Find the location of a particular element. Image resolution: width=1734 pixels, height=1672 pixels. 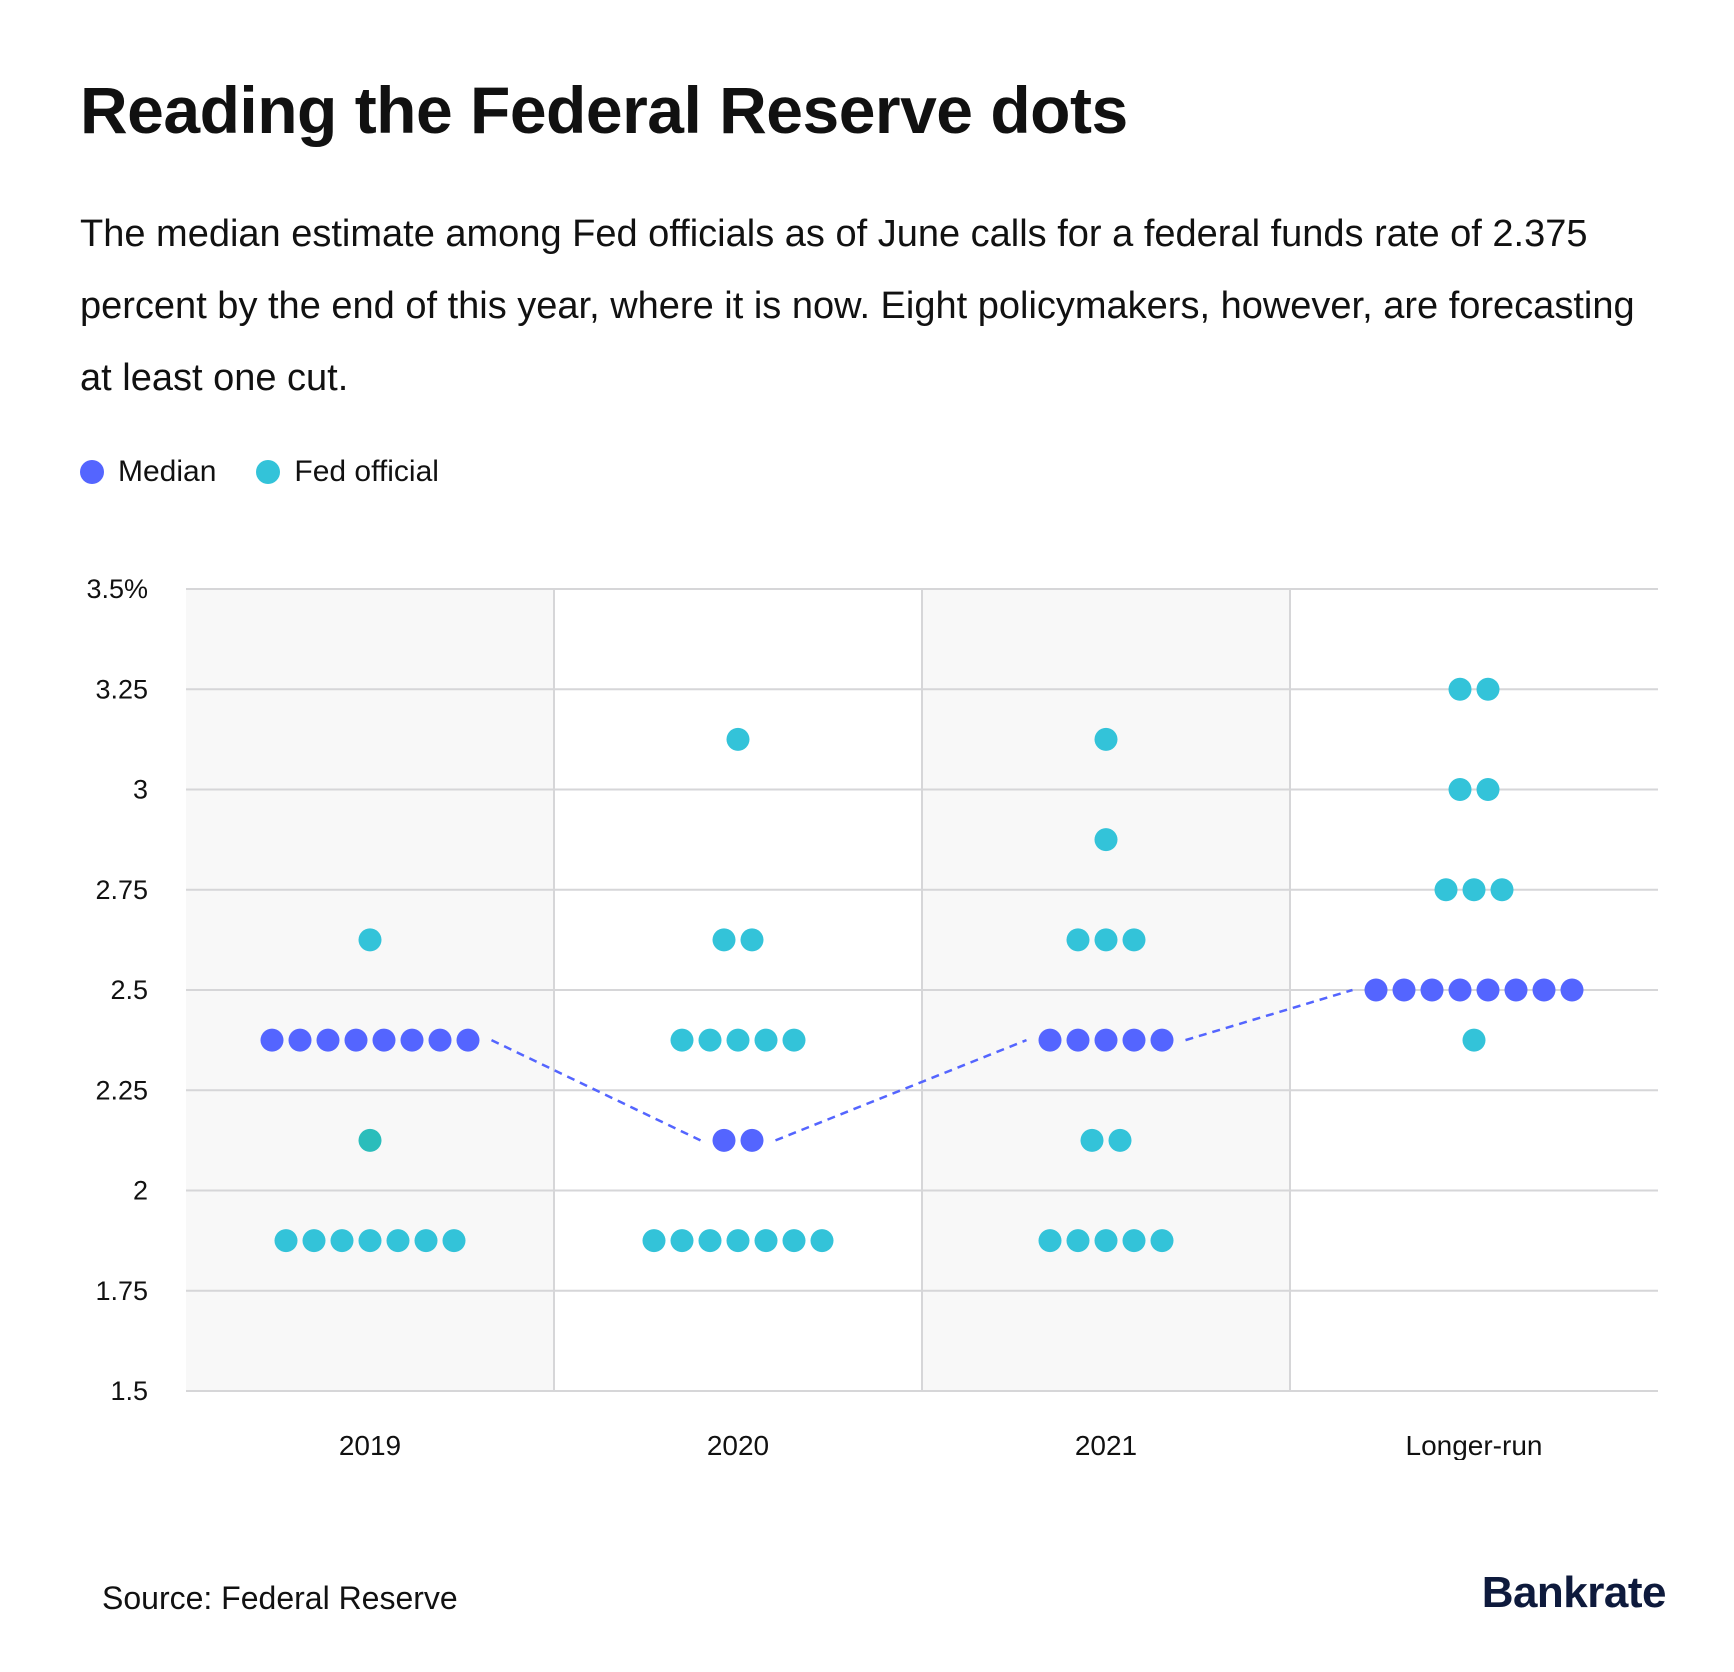

y-tick-label: 2.75 is located at coordinates (121, 890).